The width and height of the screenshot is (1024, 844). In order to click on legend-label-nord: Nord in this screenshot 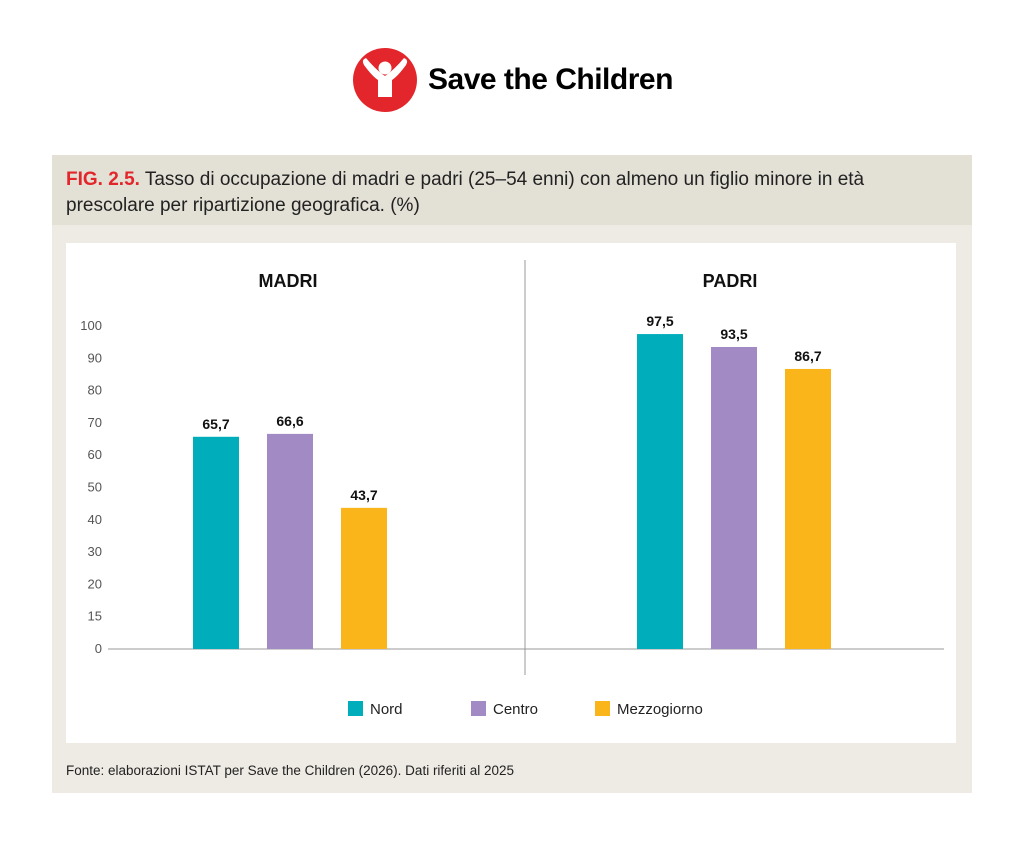, I will do `click(386, 709)`.